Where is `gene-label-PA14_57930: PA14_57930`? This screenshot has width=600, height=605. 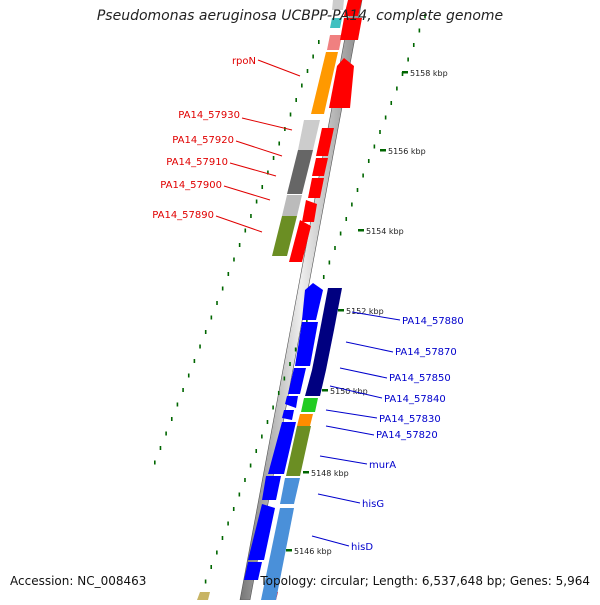
gene-label-PA14_57930: PA14_57930 is located at coordinates (209, 115).